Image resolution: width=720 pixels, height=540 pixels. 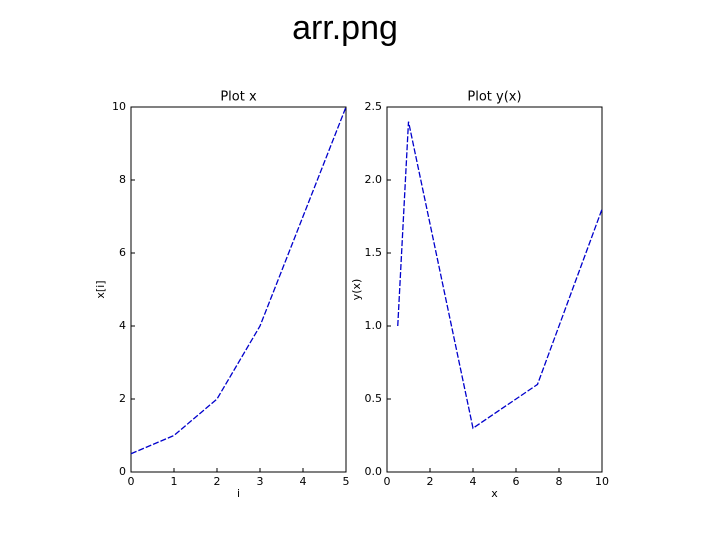 What do you see at coordinates (602, 481) in the screenshot?
I see `x-tick-label: 10` at bounding box center [602, 481].